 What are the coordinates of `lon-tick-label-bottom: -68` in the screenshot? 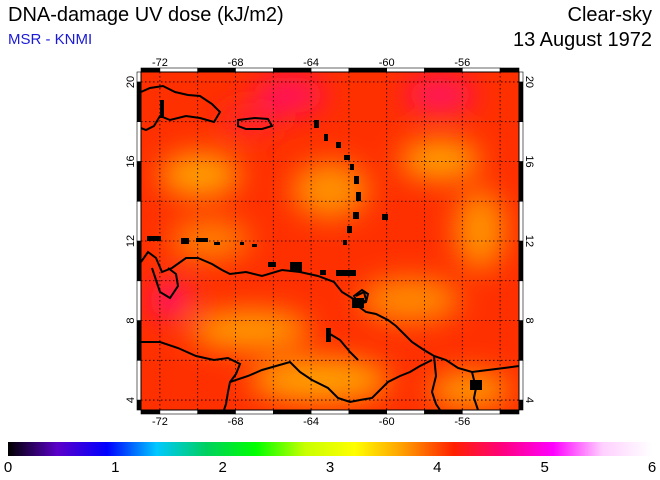 It's located at (236, 422).